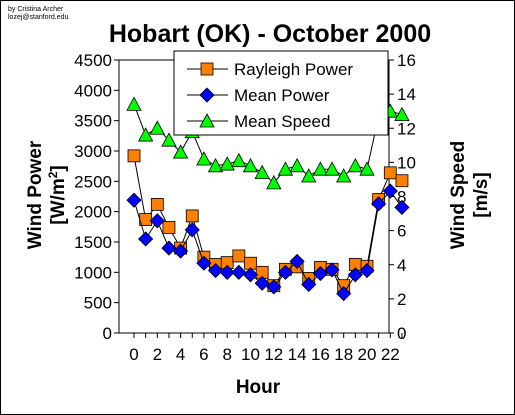  What do you see at coordinates (297, 354) in the screenshot?
I see `x-tick-label: 14` at bounding box center [297, 354].